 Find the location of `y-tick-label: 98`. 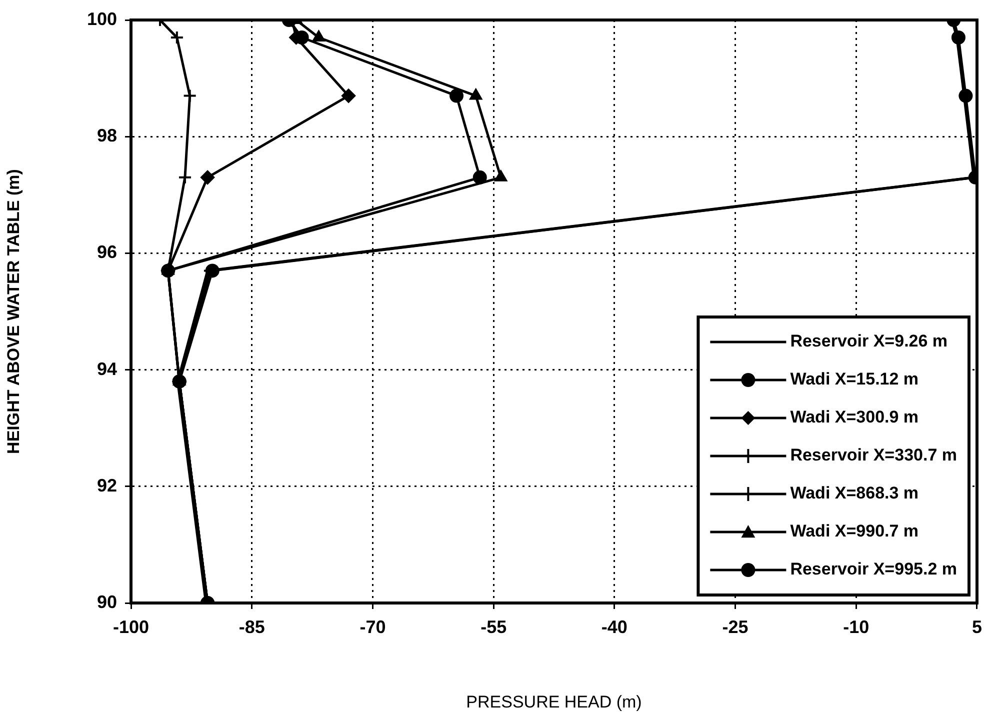

y-tick-label: 98 is located at coordinates (106, 136).